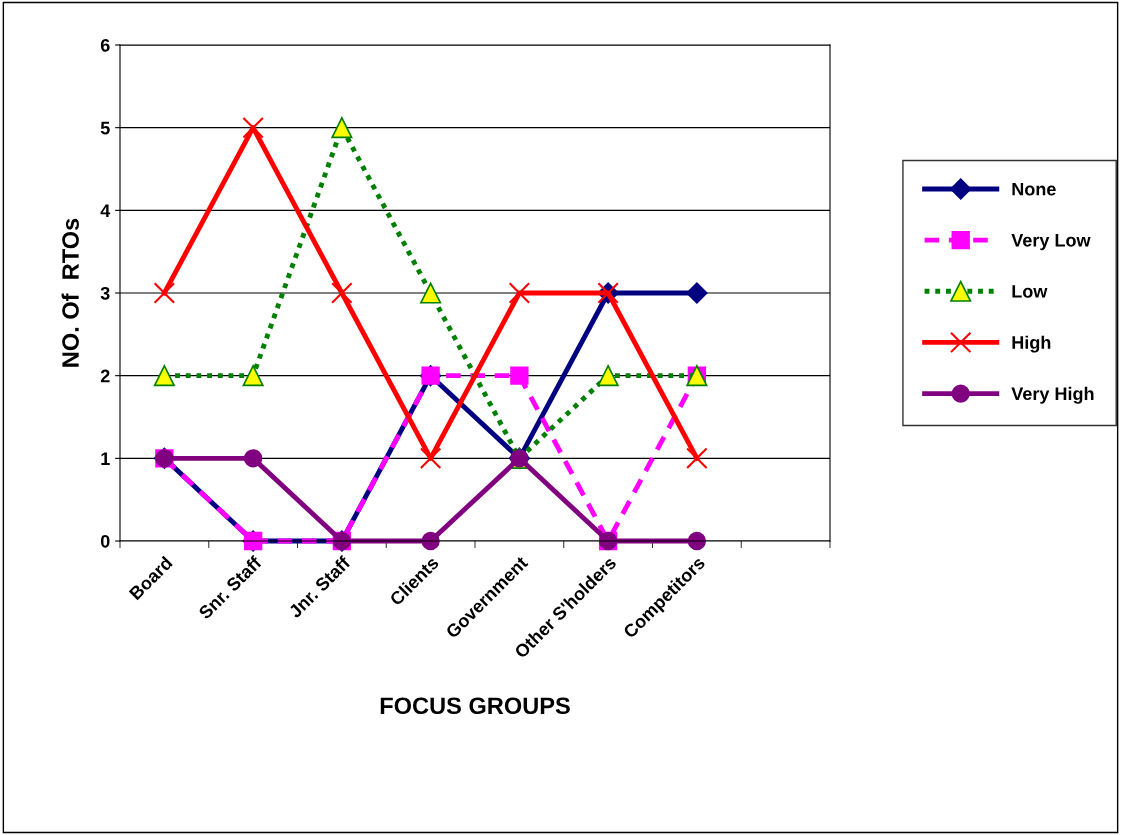 The image size is (1121, 835). I want to click on legend-label: None, so click(1034, 189).